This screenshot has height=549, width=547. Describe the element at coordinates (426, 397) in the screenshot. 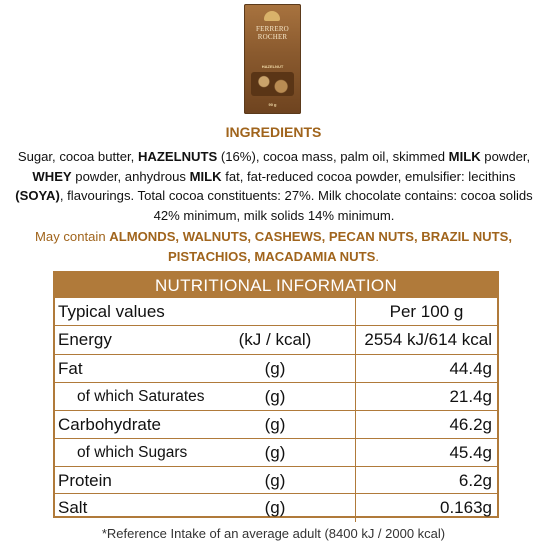

I see `nutrient-value: 21.4g` at that location.